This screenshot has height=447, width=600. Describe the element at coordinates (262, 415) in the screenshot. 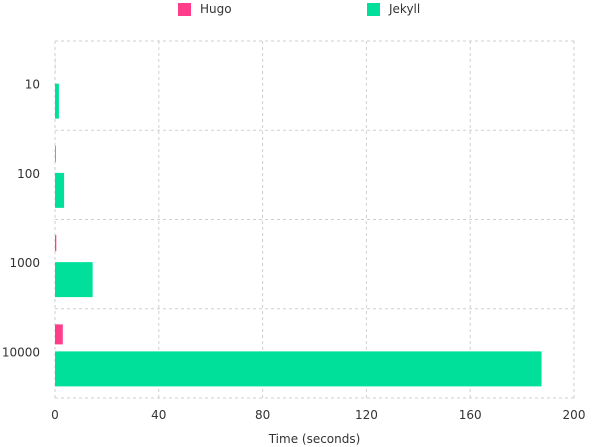

I see `x-tick-label-80: 80` at that location.